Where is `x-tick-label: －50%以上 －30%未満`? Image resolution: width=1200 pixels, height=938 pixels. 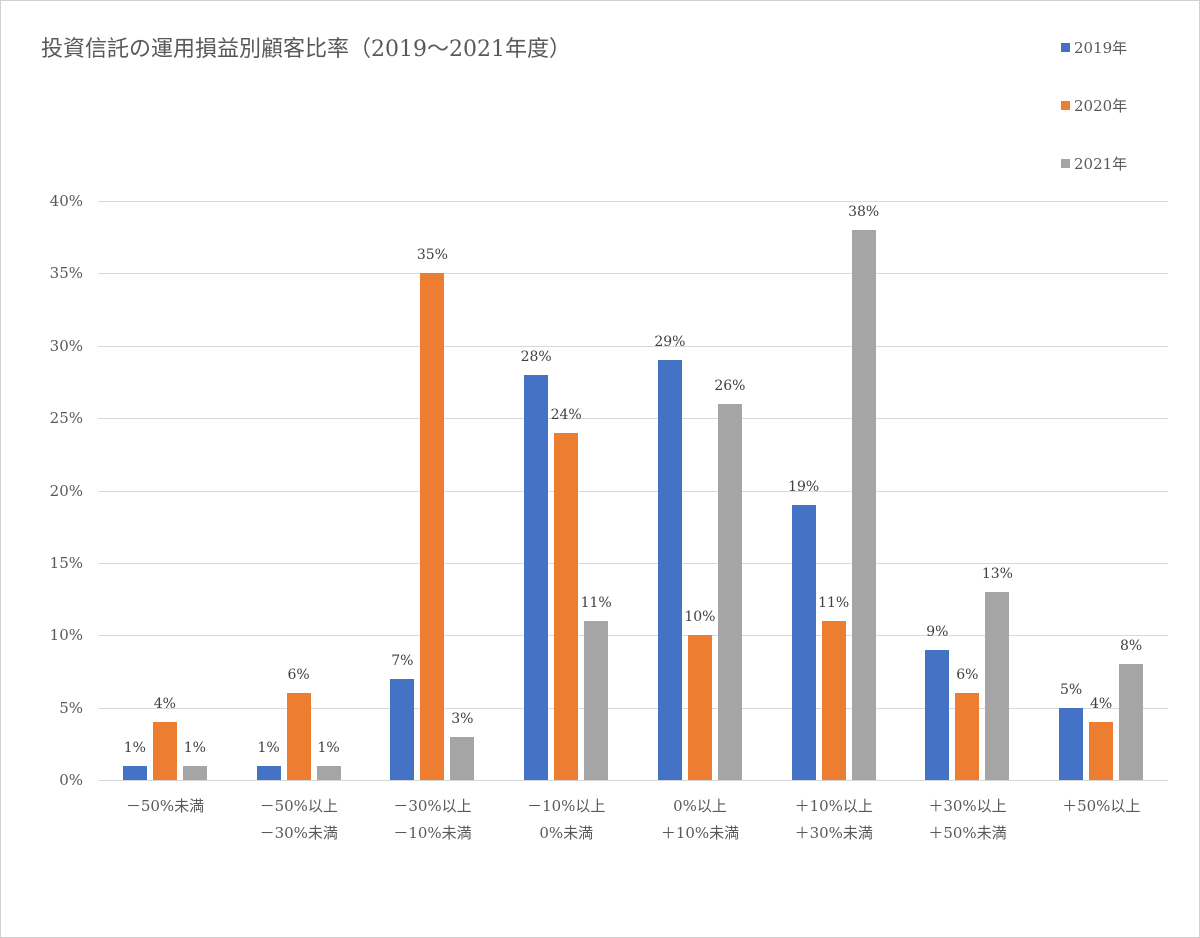
x-tick-label: －50%以上 －30%未満 is located at coordinates (298, 819).